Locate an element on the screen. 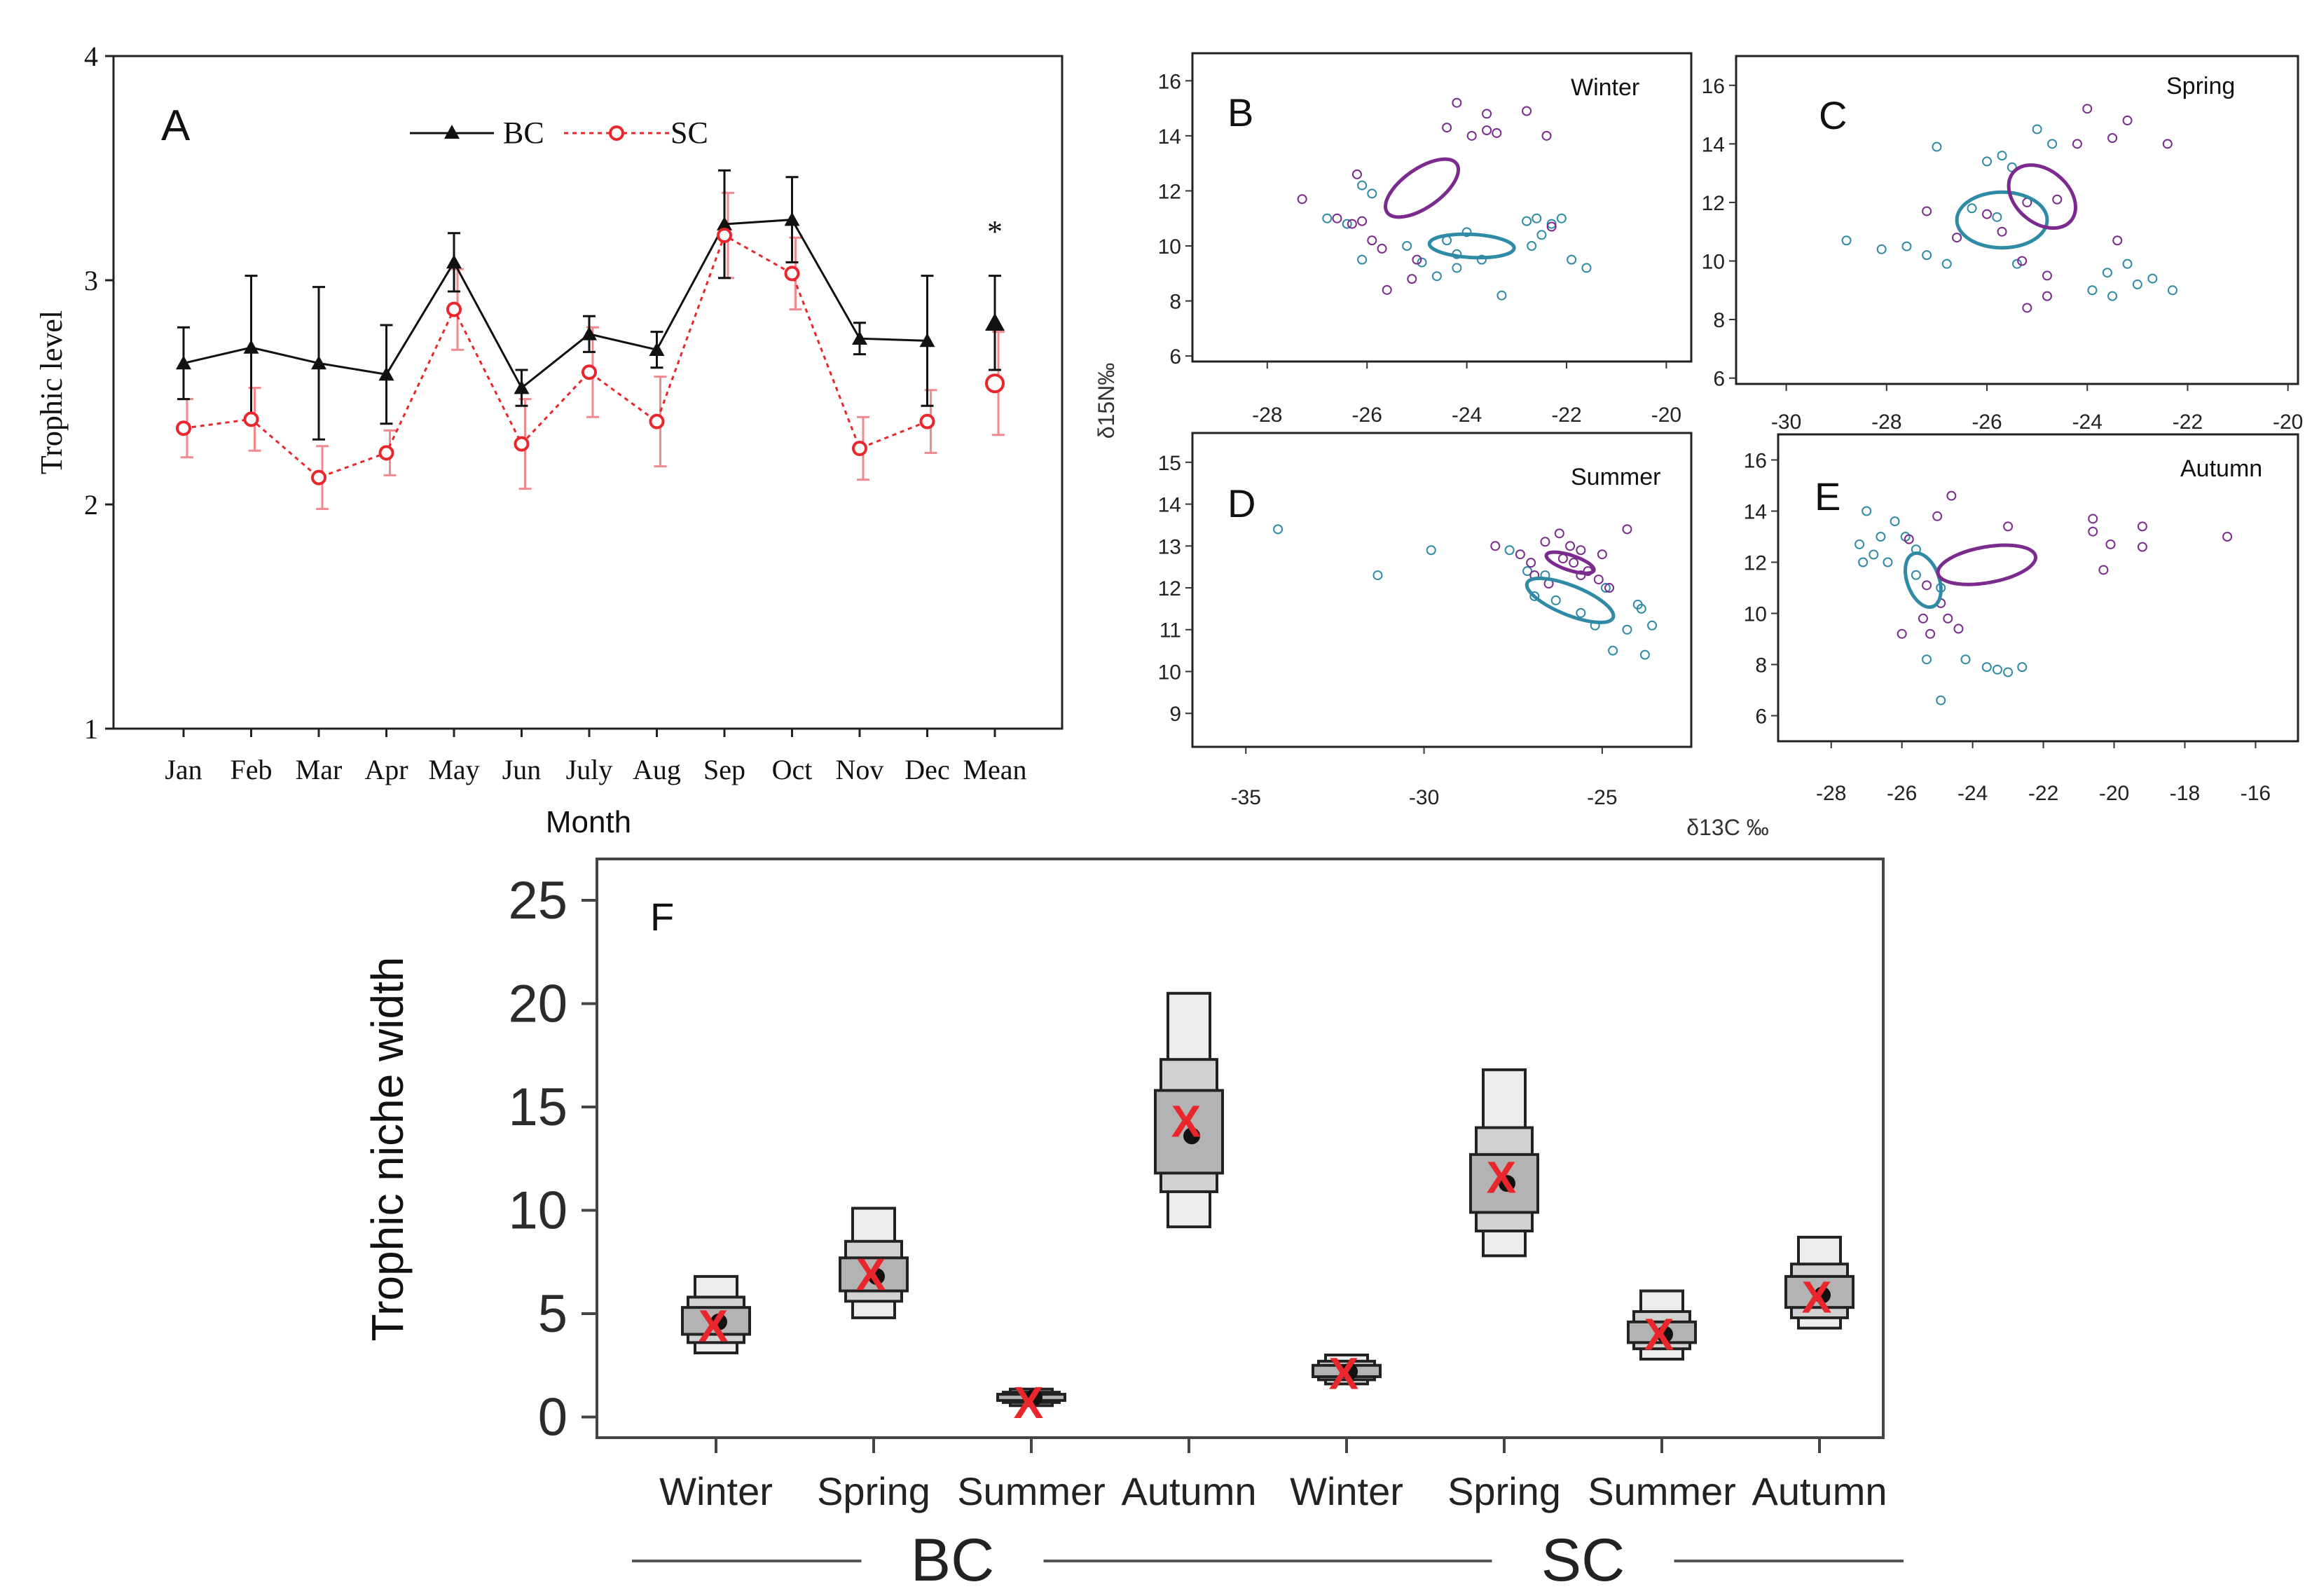 This screenshot has height=1596, width=2312. panel-a-significance-asterisk: * is located at coordinates (995, 231).